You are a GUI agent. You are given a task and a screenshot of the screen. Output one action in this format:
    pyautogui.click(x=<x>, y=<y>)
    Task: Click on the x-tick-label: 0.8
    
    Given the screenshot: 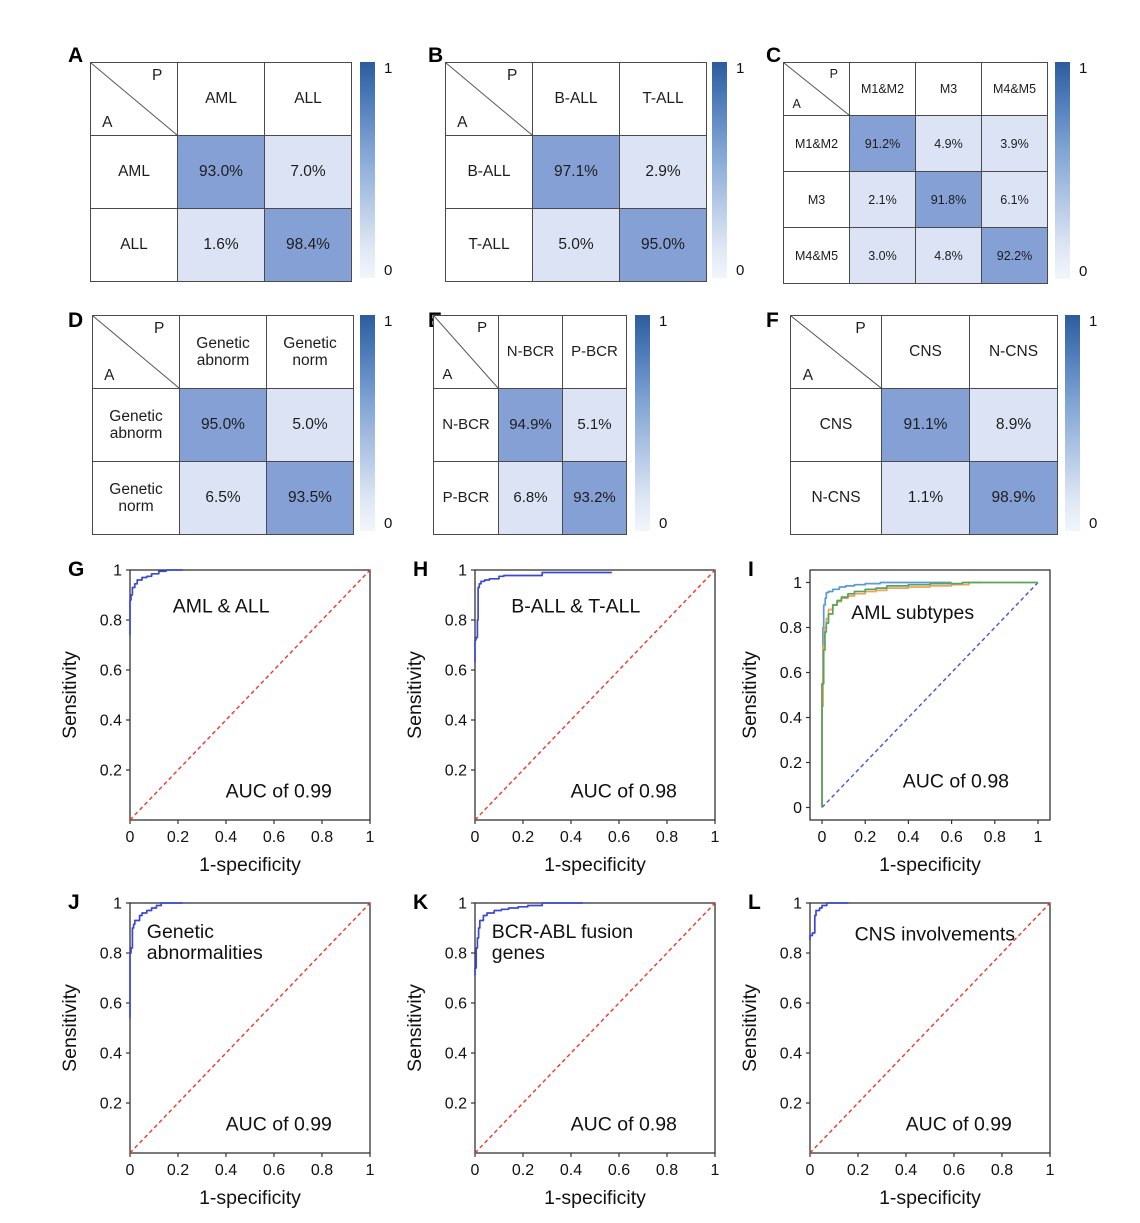 What is the action you would take?
    pyautogui.click(x=995, y=837)
    